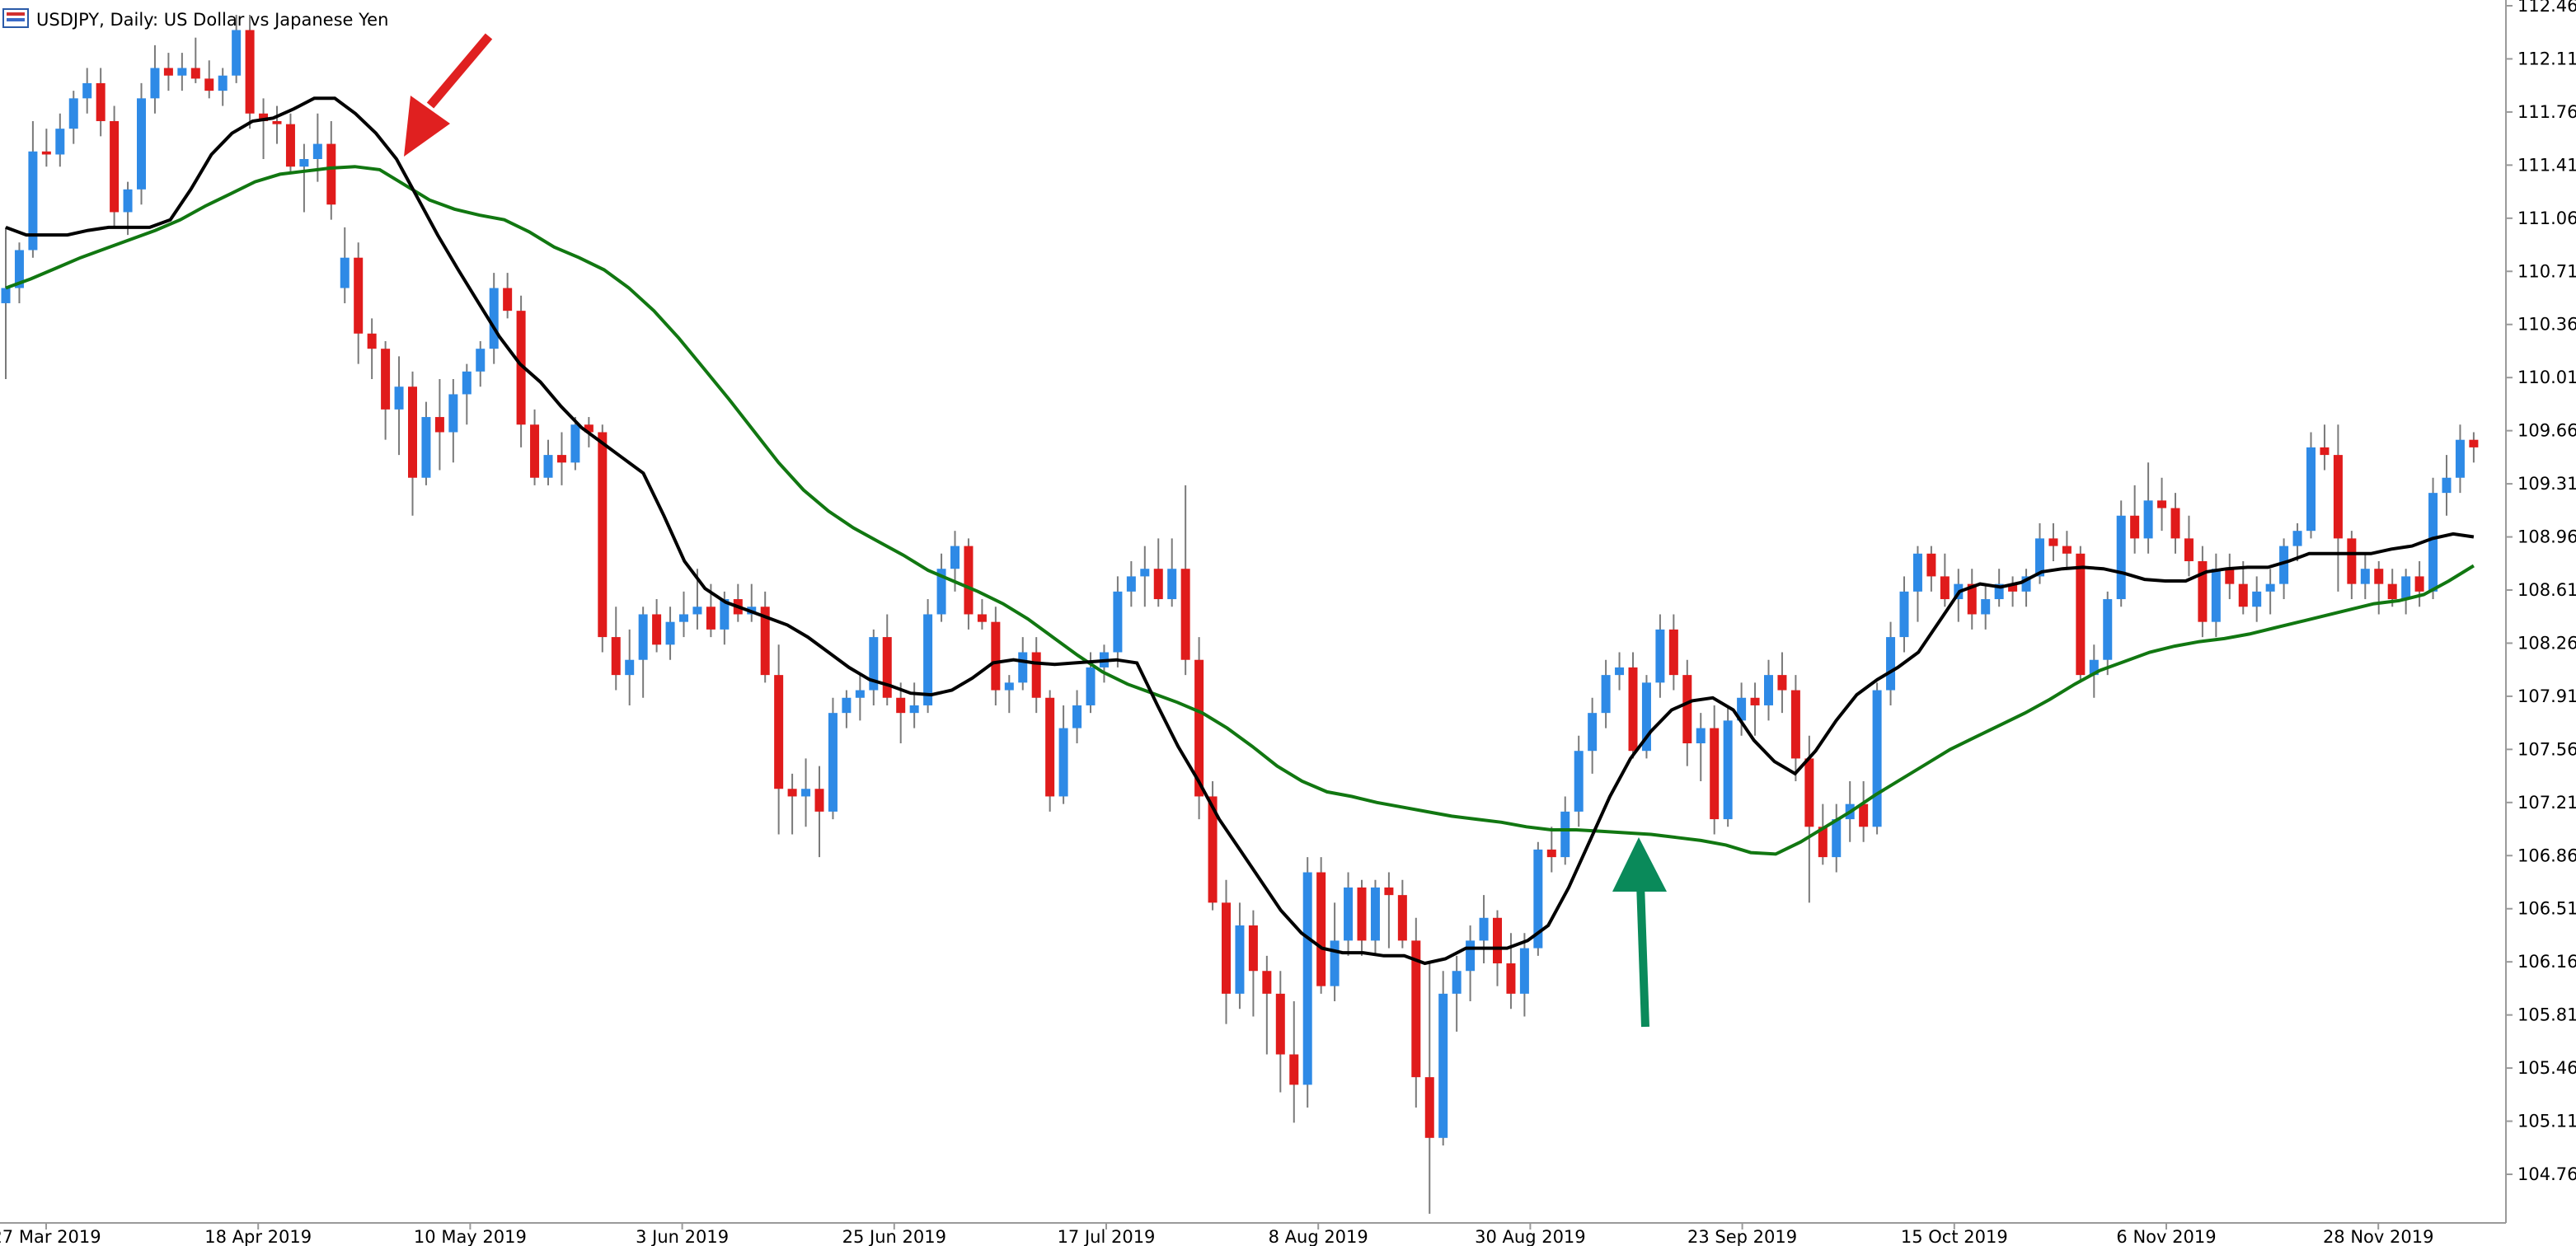 The width and height of the screenshot is (2576, 1246). What do you see at coordinates (2547, 537) in the screenshot?
I see `y-tick-label: 108.960` at bounding box center [2547, 537].